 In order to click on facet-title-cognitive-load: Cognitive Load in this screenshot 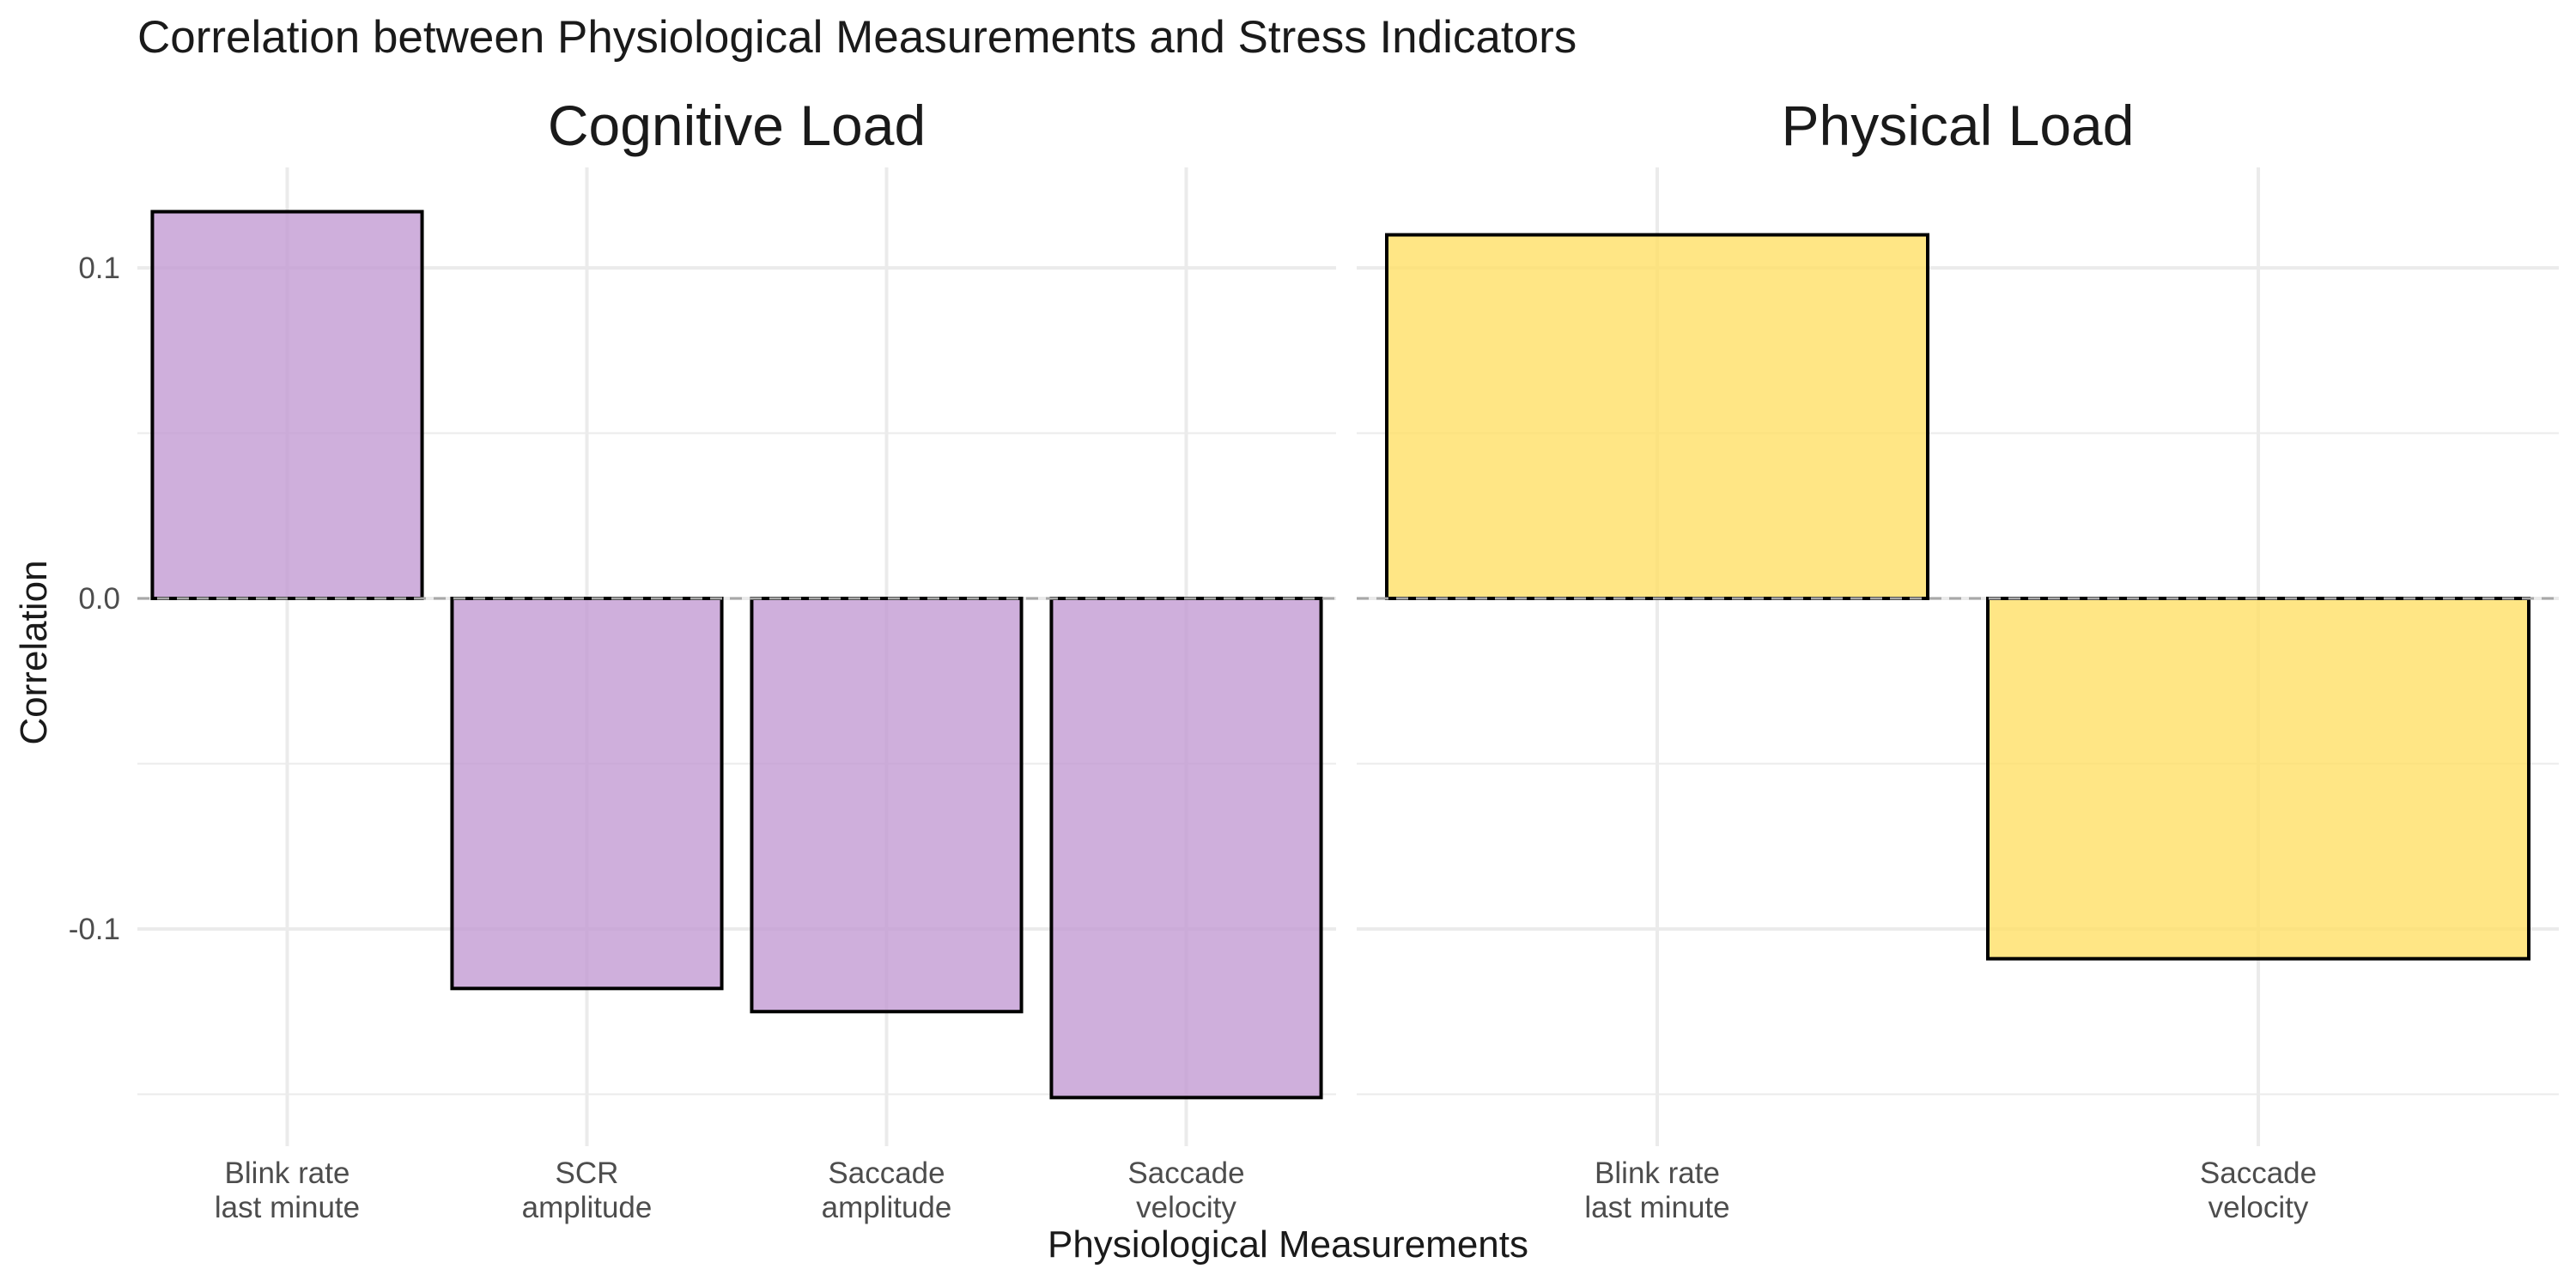, I will do `click(737, 125)`.